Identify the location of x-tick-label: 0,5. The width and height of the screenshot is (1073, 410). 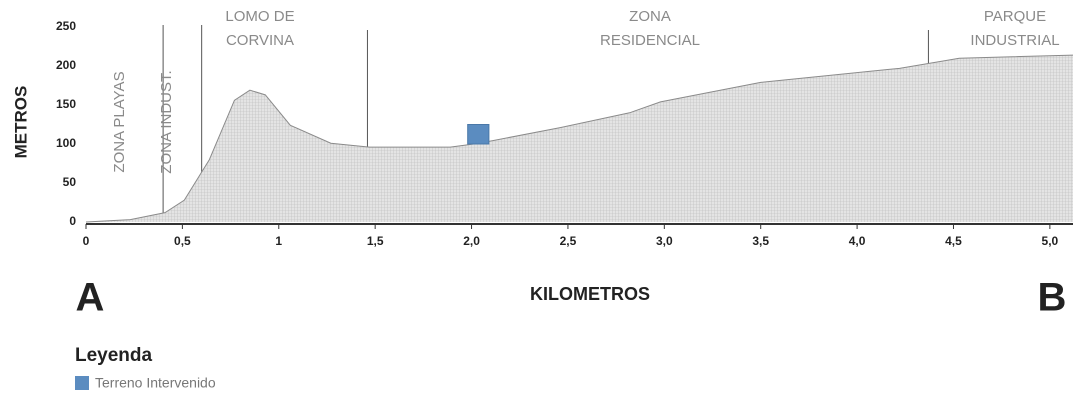
(182, 241).